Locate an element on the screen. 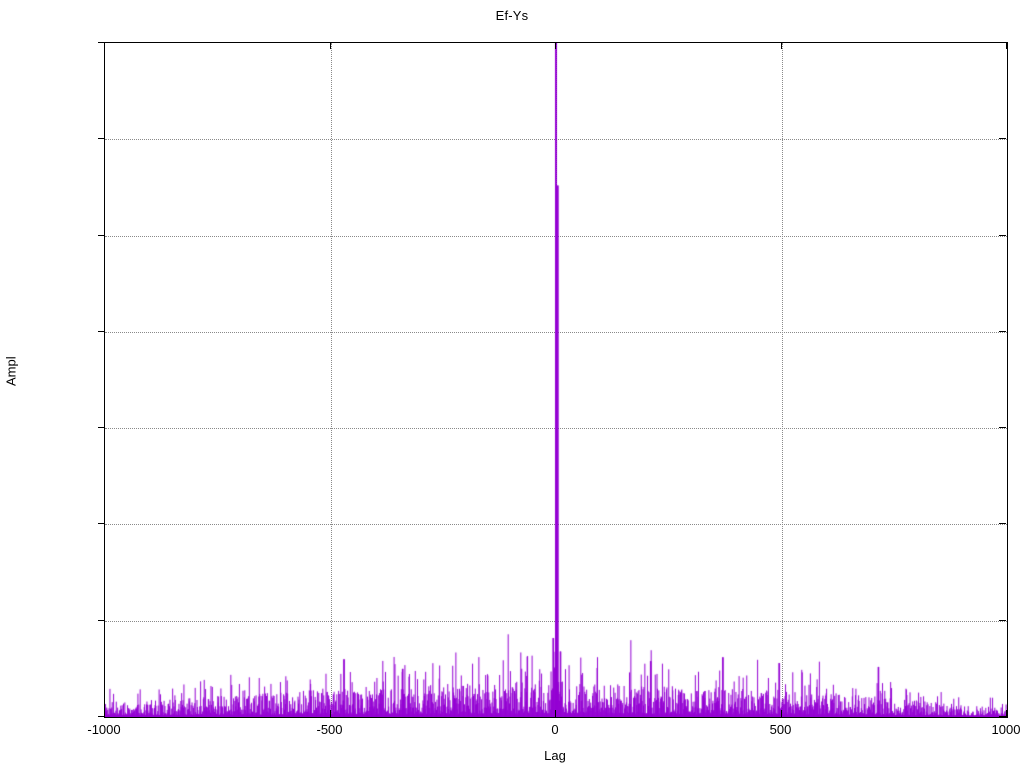  chart-title: Ef-Ys is located at coordinates (512, 15).